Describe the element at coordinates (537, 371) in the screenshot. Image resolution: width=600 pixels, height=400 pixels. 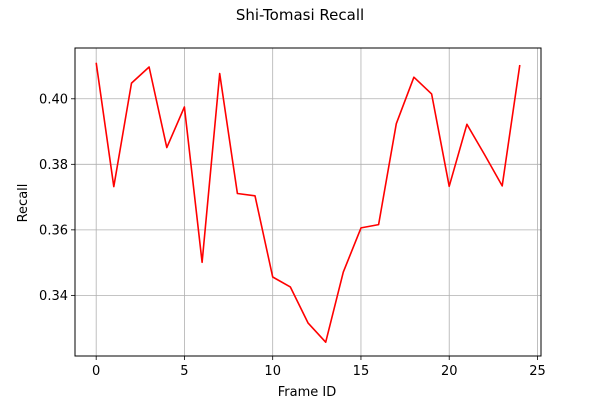
I see `x-tick-label: 25` at that location.